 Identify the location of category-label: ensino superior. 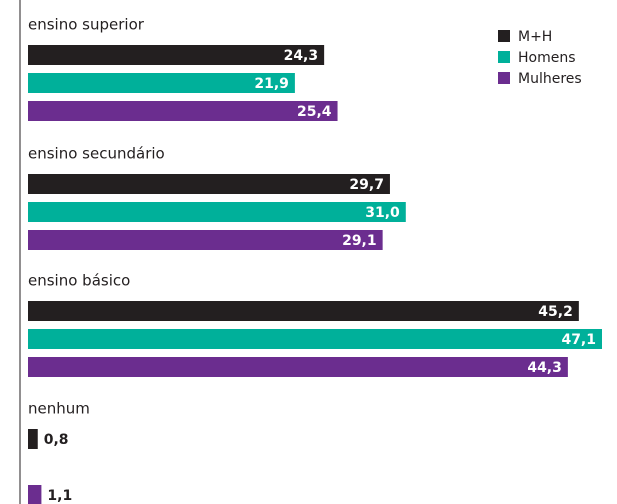
(86, 25).